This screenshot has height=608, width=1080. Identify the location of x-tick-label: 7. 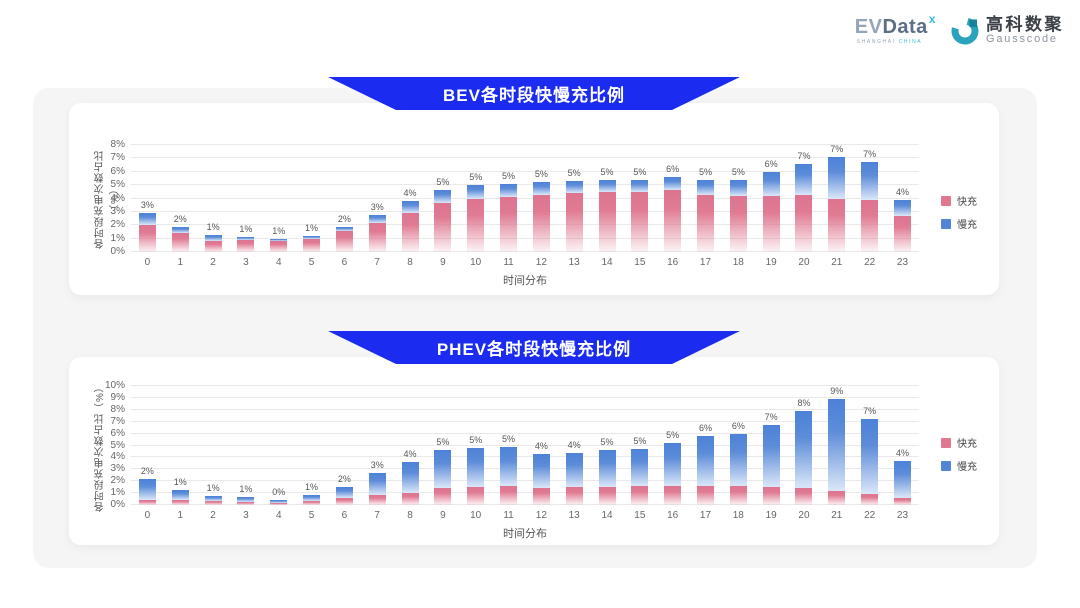
(377, 262).